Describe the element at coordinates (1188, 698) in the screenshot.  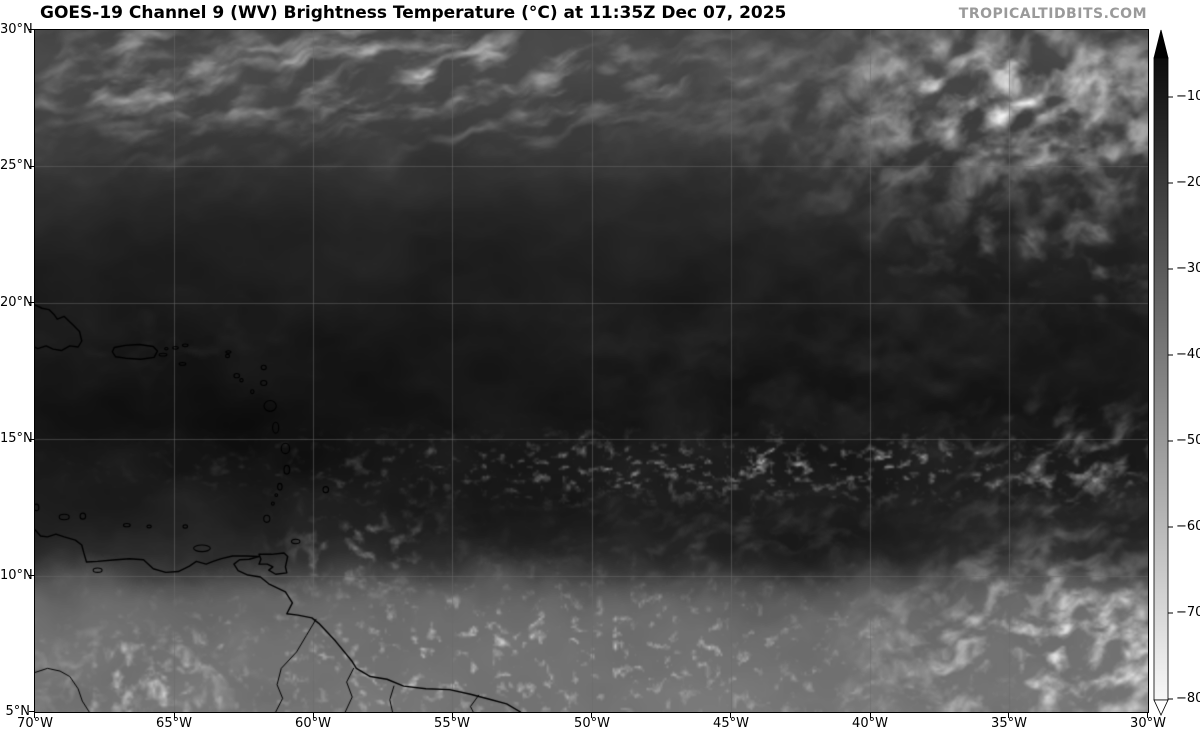
I see `colorbar-label: −80` at that location.